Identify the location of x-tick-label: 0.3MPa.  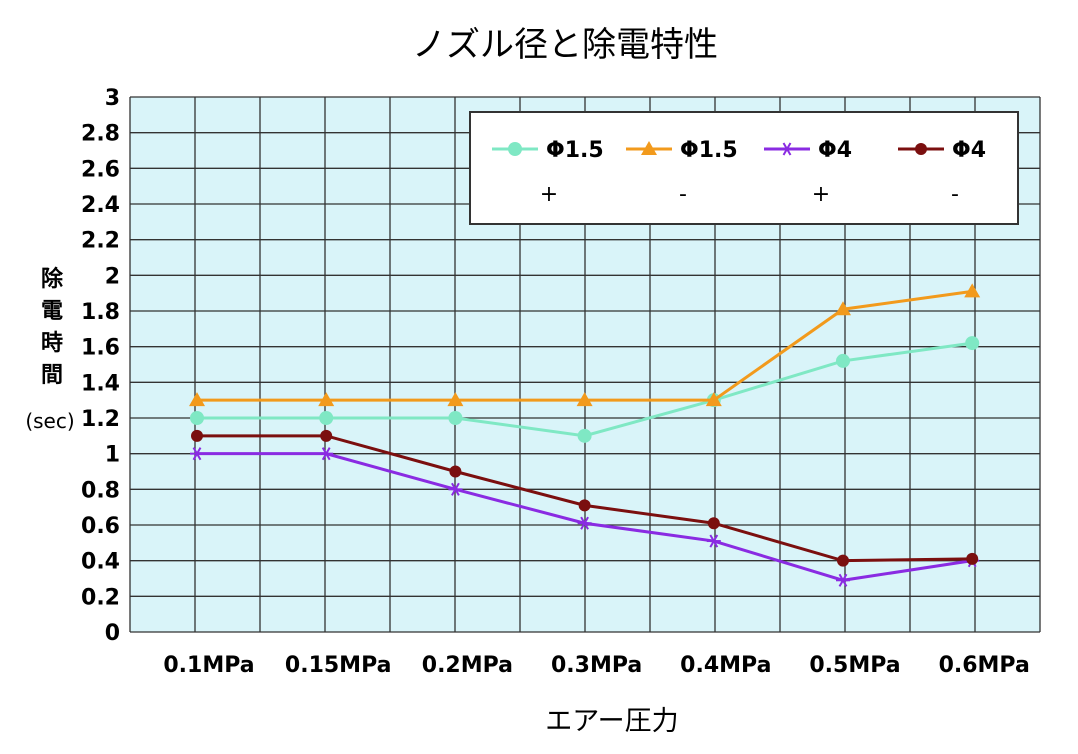
(596, 665).